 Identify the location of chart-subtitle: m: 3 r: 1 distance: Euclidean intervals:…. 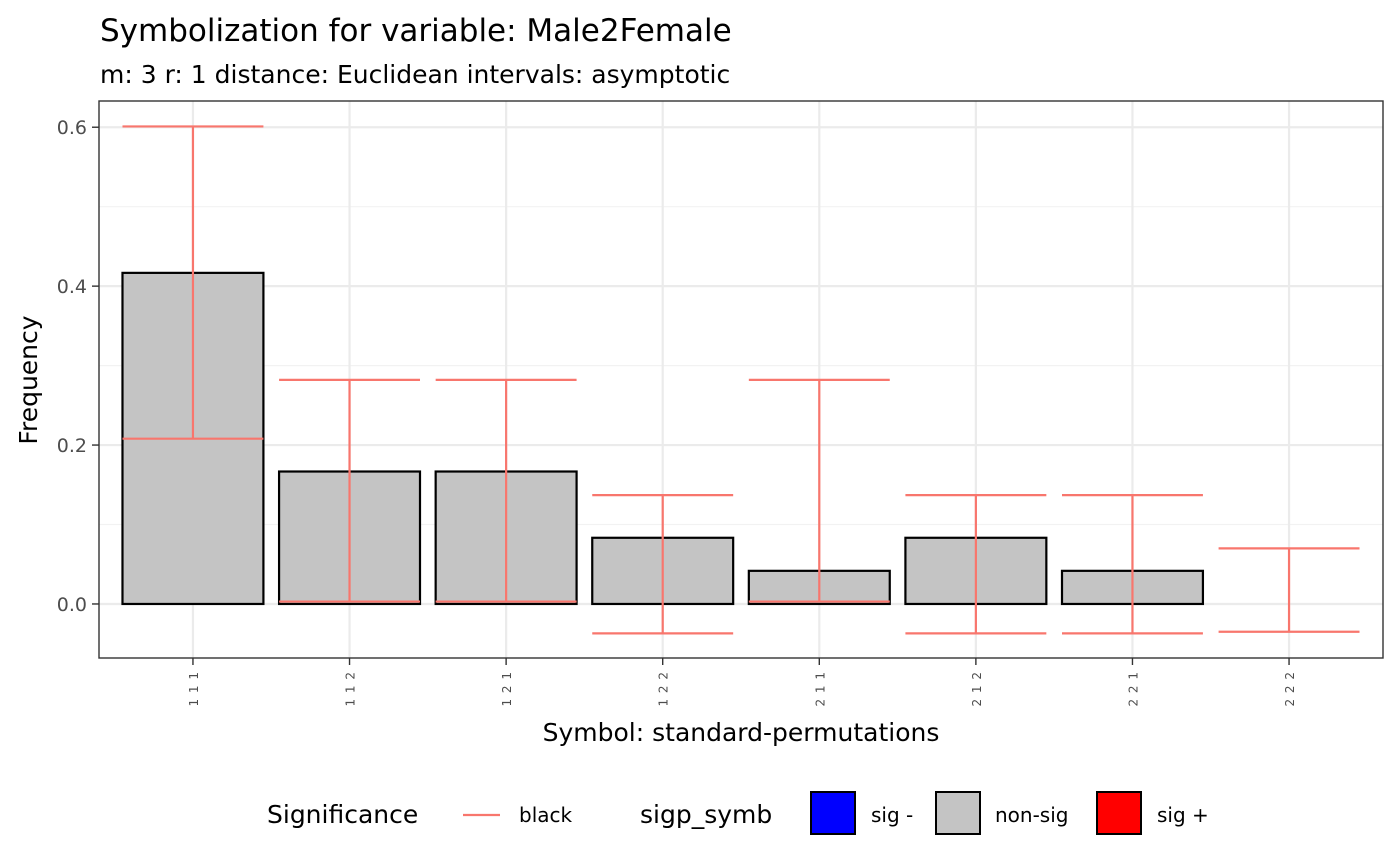
(415, 74).